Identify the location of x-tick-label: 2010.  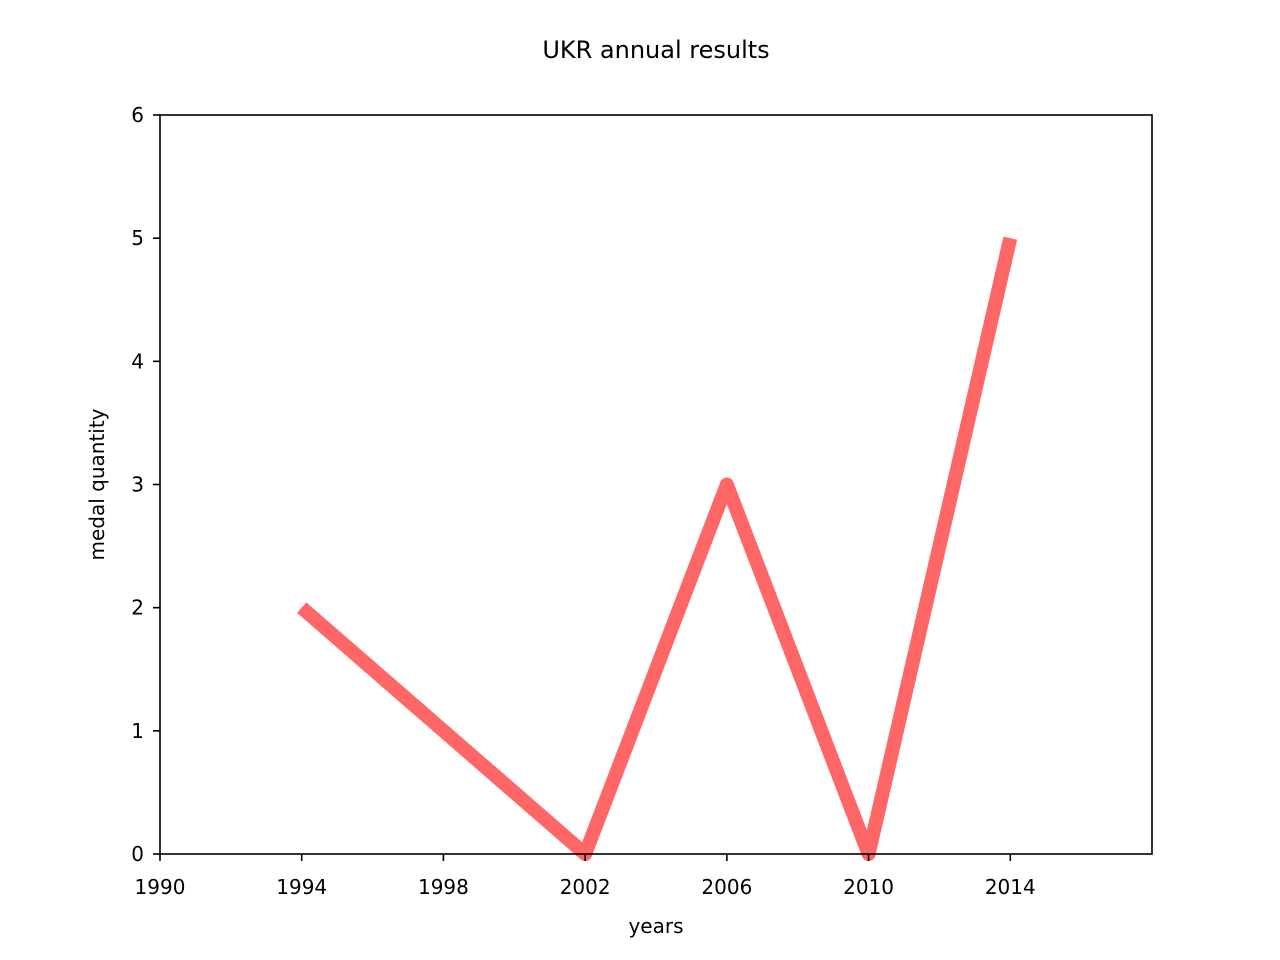
(868, 887).